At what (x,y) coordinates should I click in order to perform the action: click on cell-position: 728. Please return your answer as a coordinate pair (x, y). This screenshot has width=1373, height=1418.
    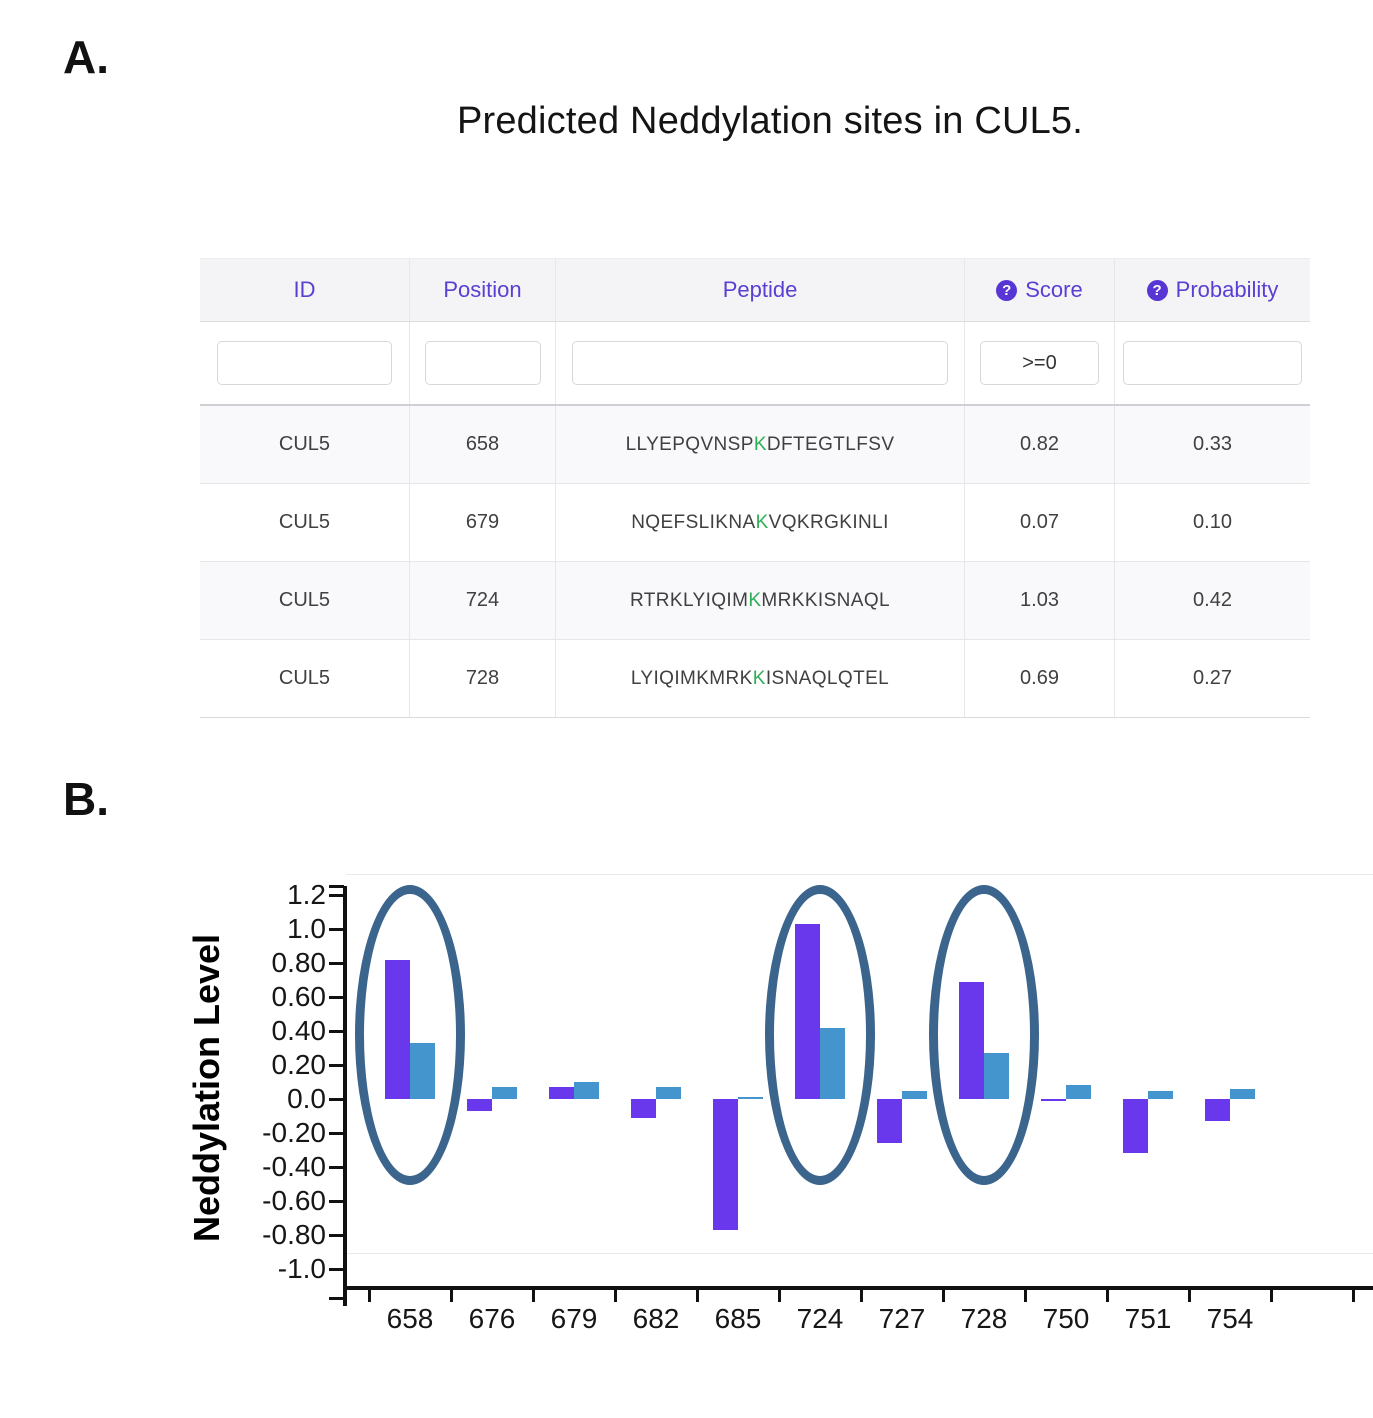
    Looking at the image, I should click on (483, 678).